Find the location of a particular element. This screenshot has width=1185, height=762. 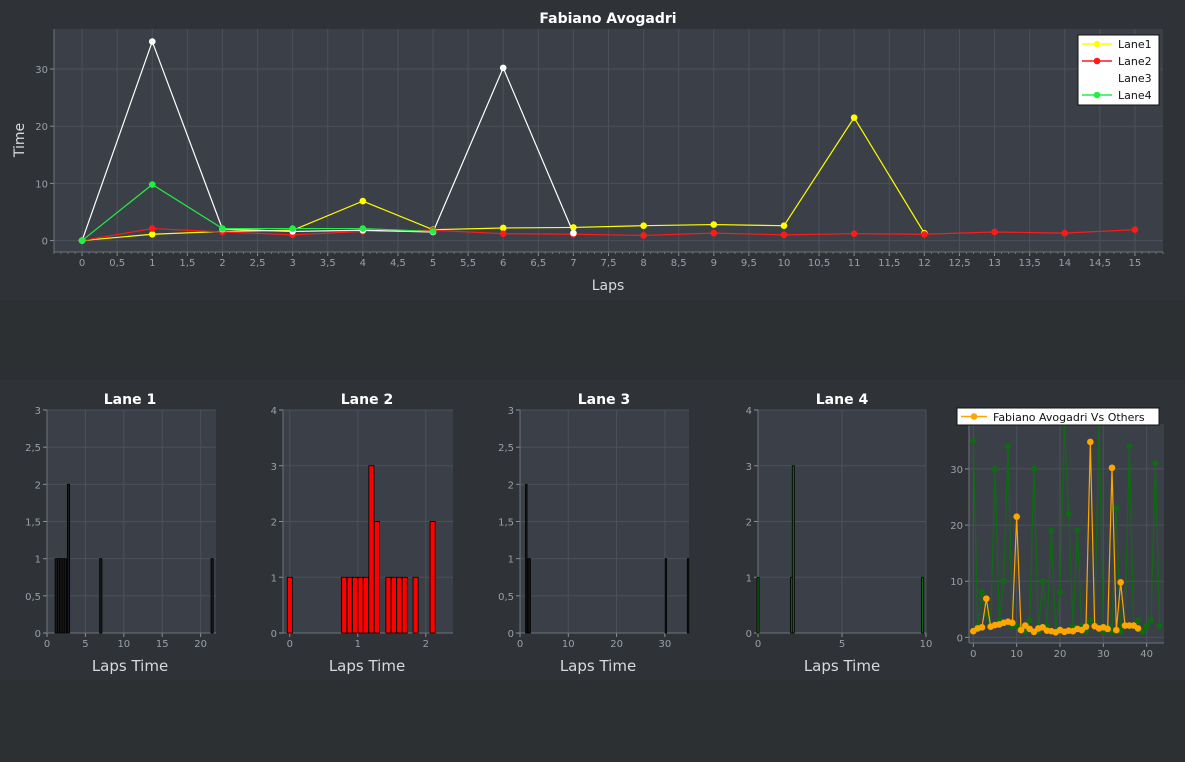

legend-label: Lane1 is located at coordinates (1135, 44).